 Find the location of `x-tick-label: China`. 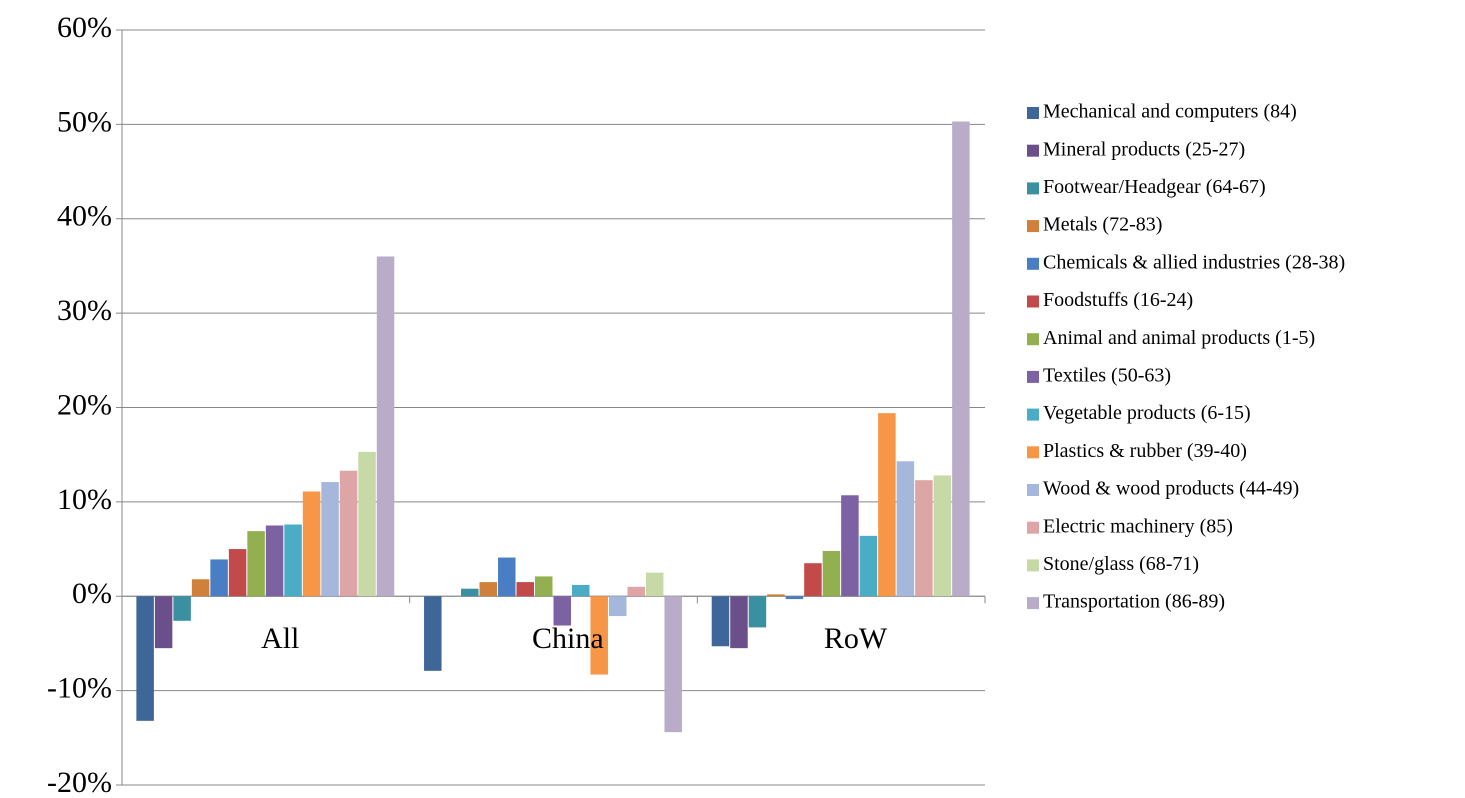

x-tick-label: China is located at coordinates (568, 638).